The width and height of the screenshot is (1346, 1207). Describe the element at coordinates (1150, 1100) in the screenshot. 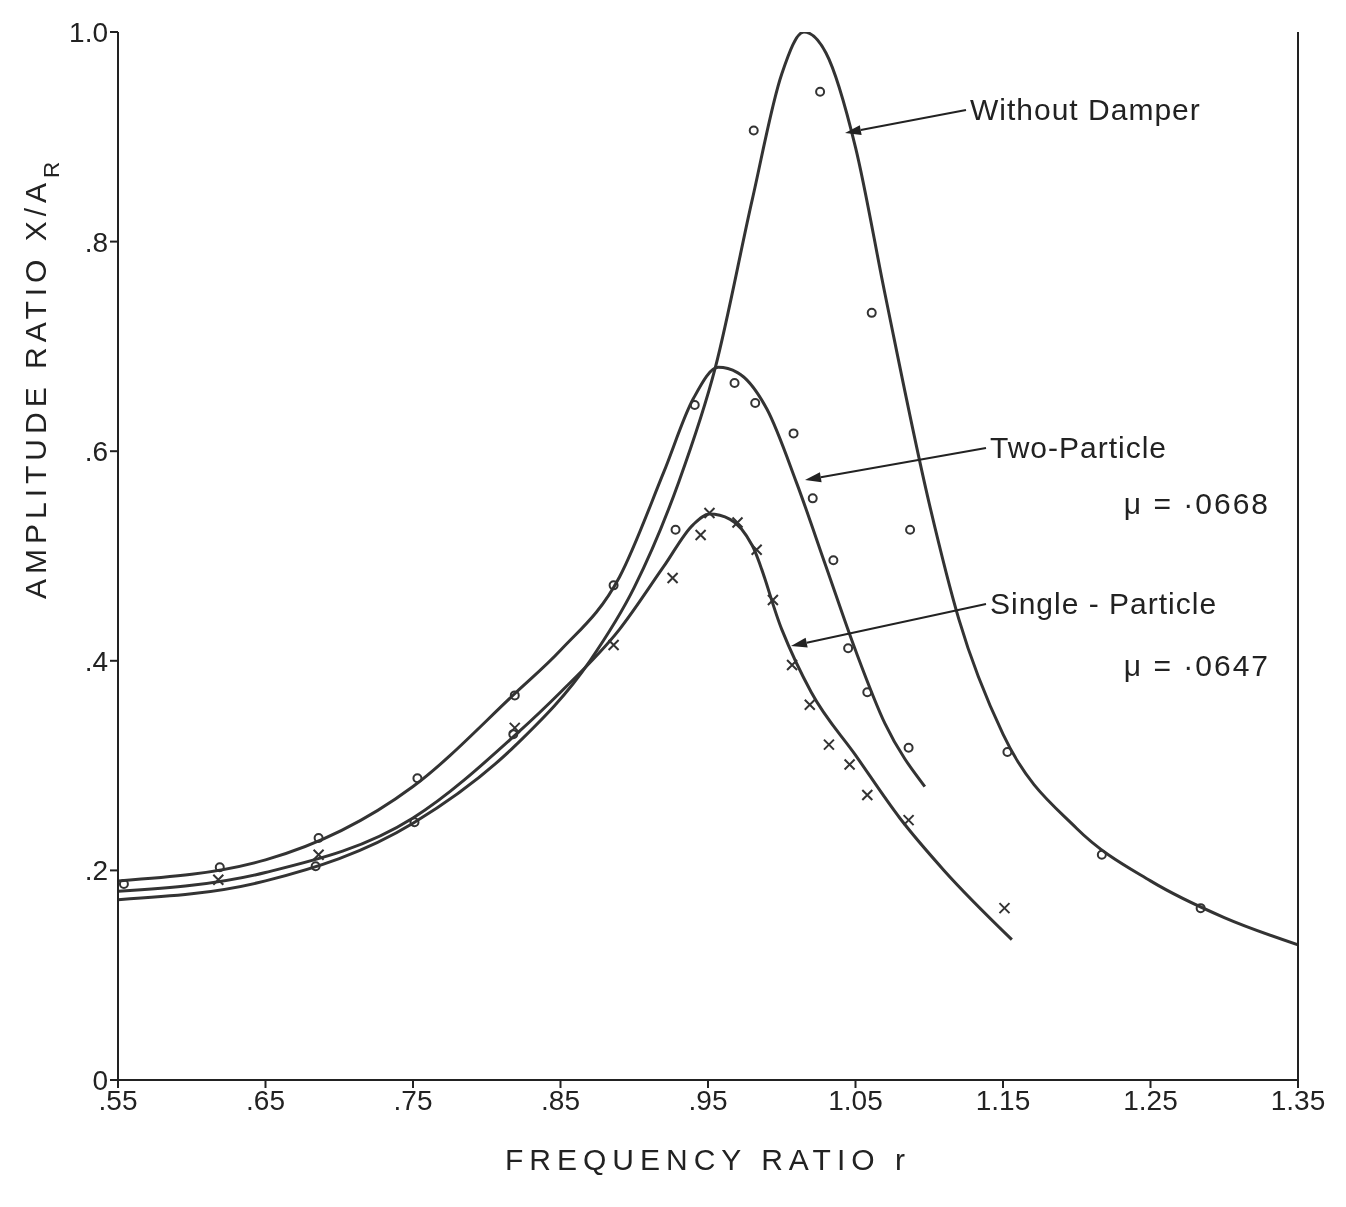

I see `x-tick-label: 1.25` at that location.